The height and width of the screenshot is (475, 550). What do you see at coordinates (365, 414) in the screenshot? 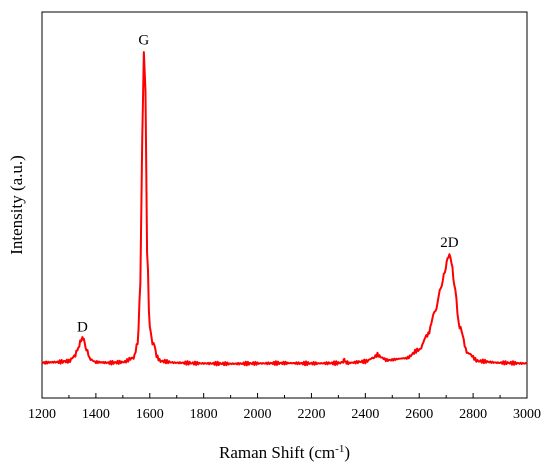
I see `x-tick-label: 2400` at bounding box center [365, 414].